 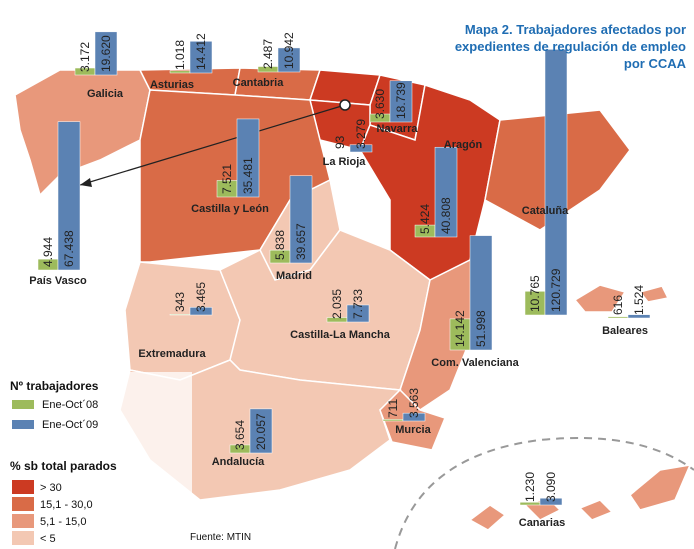 I want to click on value-label: 14.412, so click(x=201, y=51).